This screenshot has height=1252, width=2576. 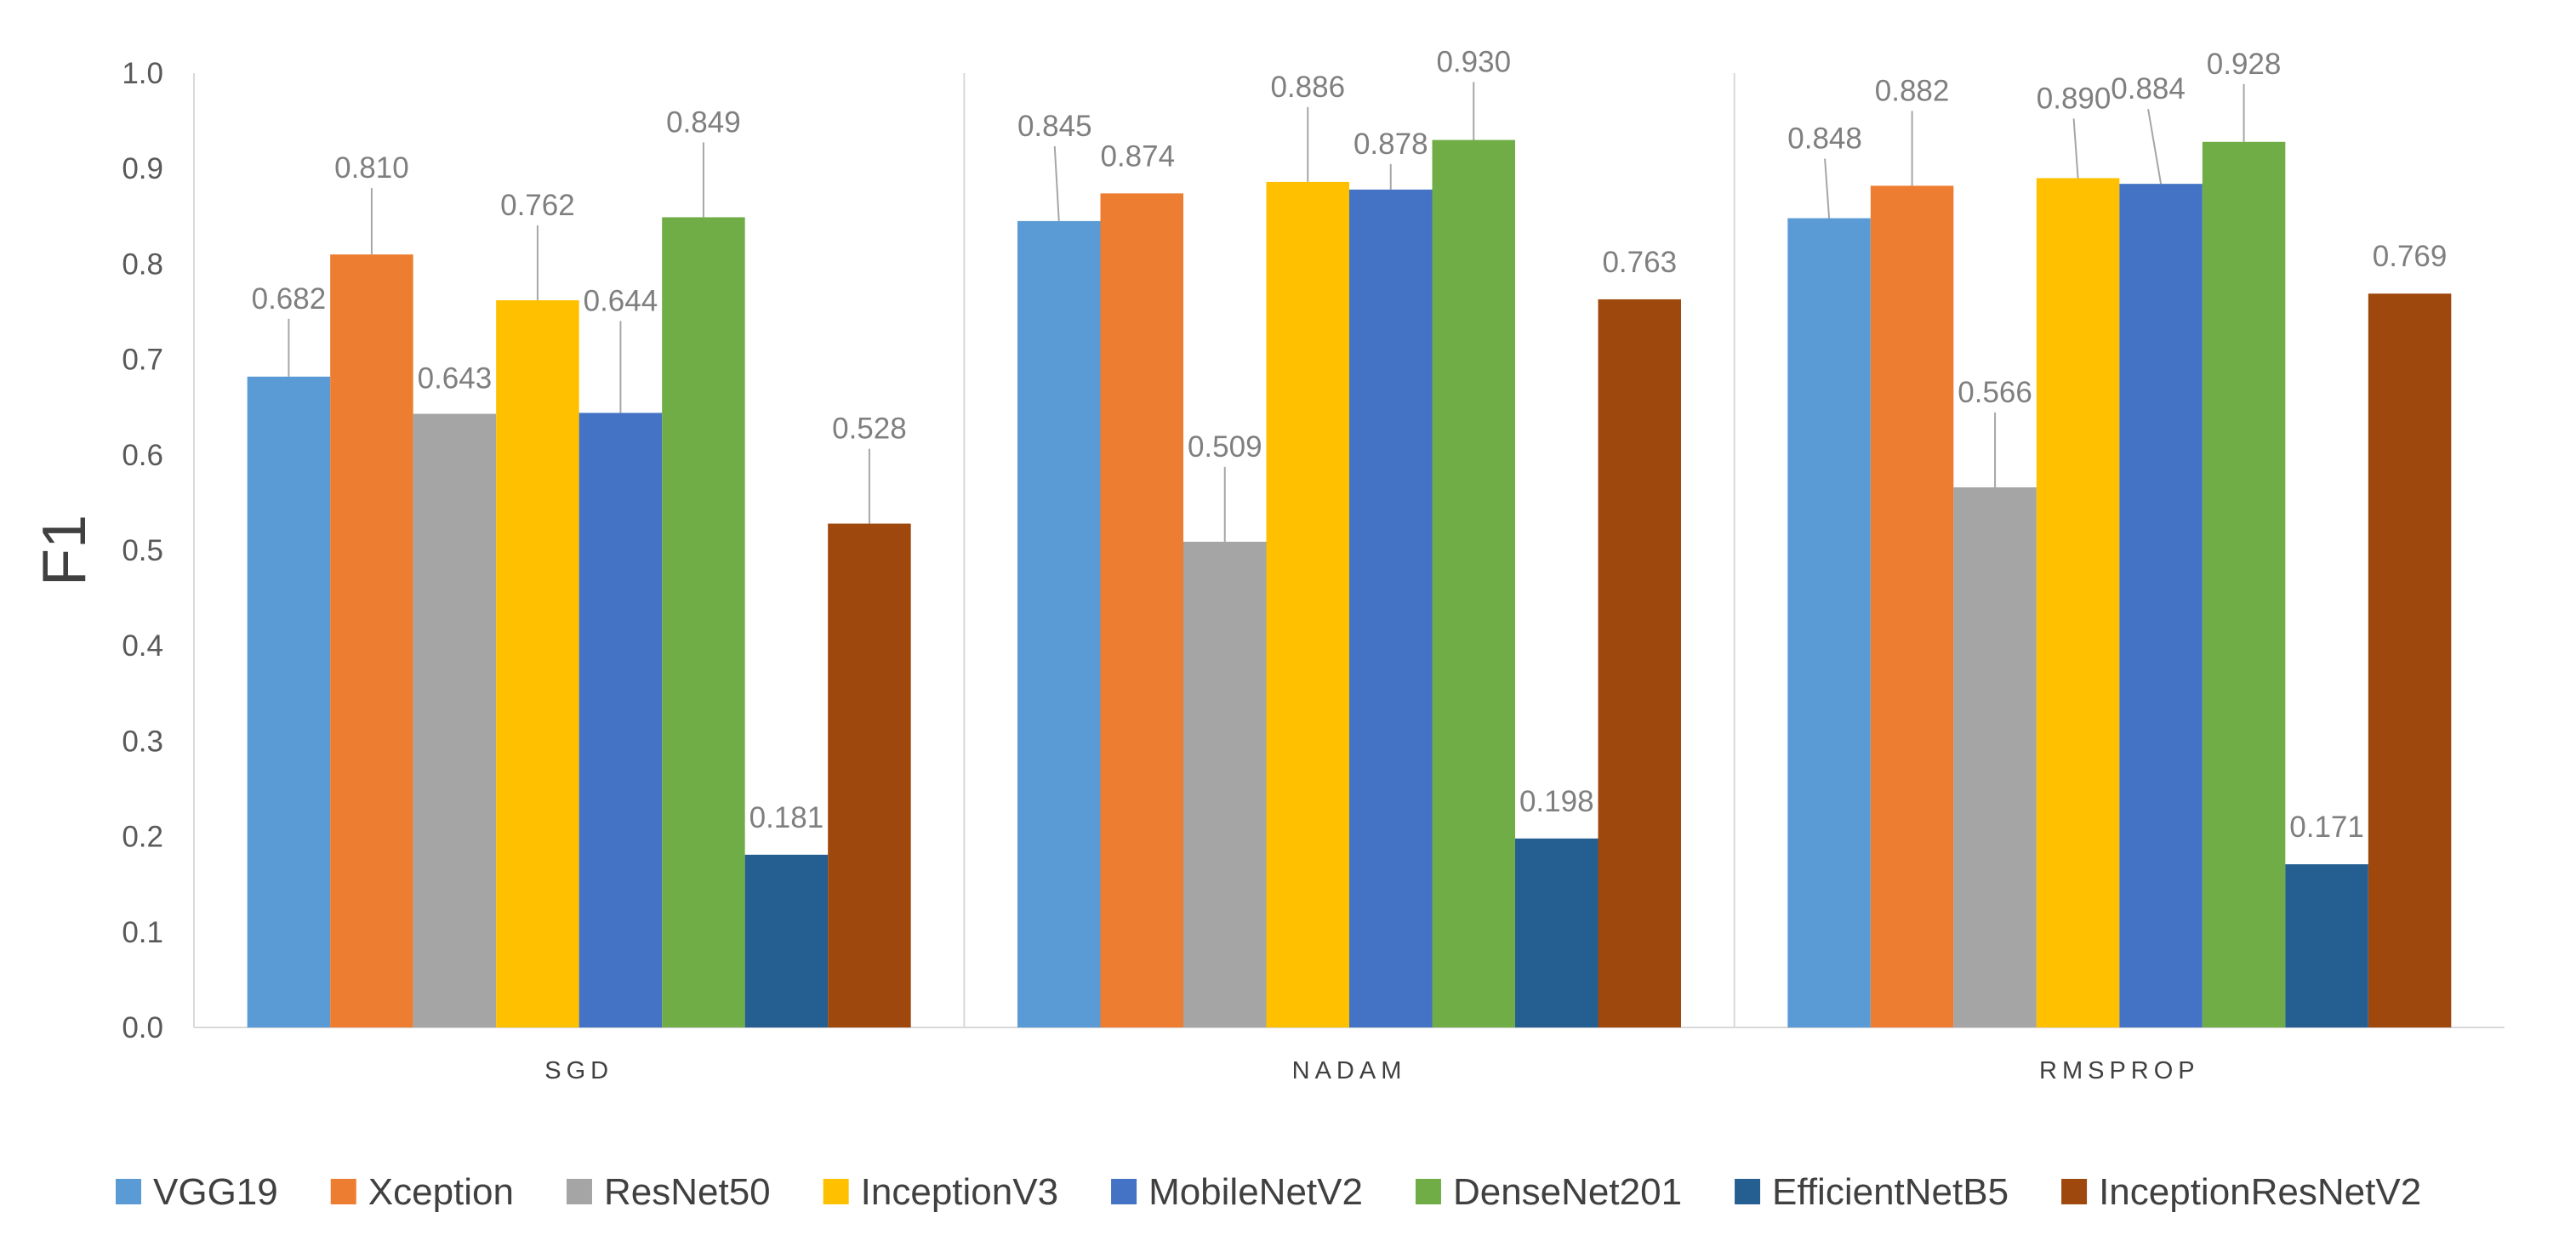 I want to click on data-label: 0.528, so click(x=870, y=429).